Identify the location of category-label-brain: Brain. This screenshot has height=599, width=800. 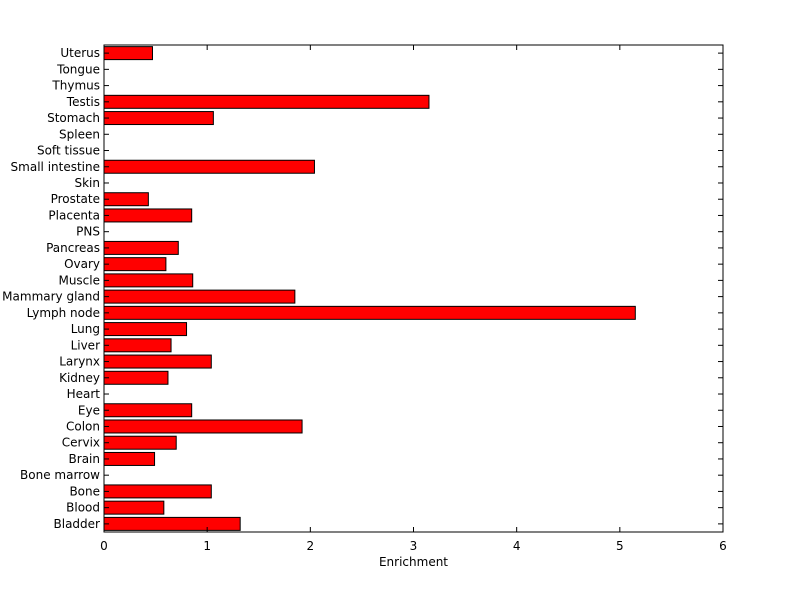
(84, 459).